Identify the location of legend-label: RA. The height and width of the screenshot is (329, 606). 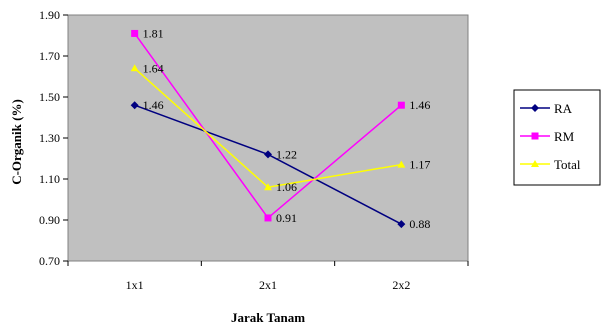
(563, 108).